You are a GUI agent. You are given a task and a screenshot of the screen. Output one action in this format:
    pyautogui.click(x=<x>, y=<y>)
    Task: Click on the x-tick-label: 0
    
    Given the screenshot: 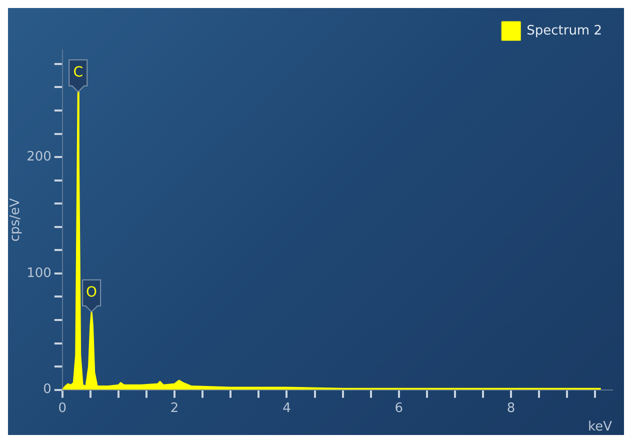 What is the action you would take?
    pyautogui.click(x=62, y=408)
    